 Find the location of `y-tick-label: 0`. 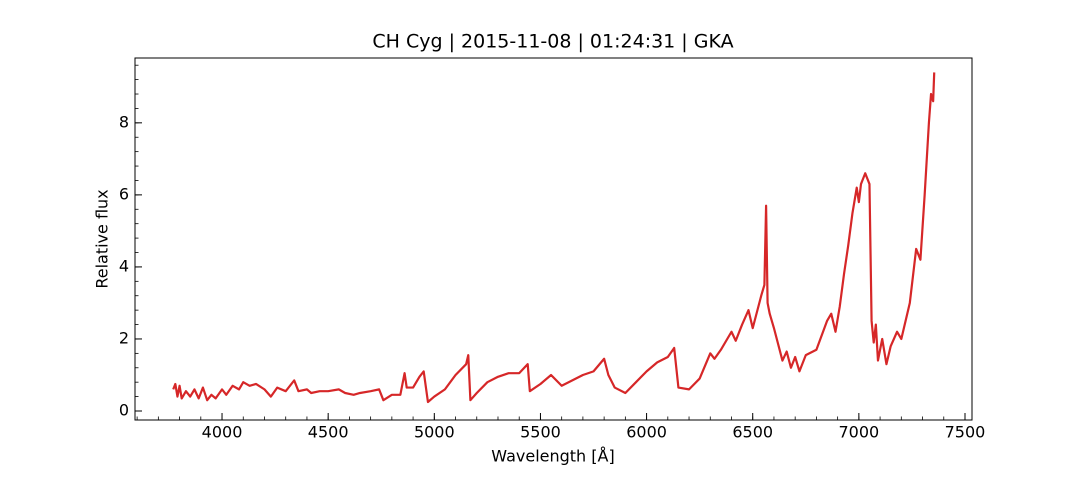

y-tick-label: 0 is located at coordinates (124, 409).